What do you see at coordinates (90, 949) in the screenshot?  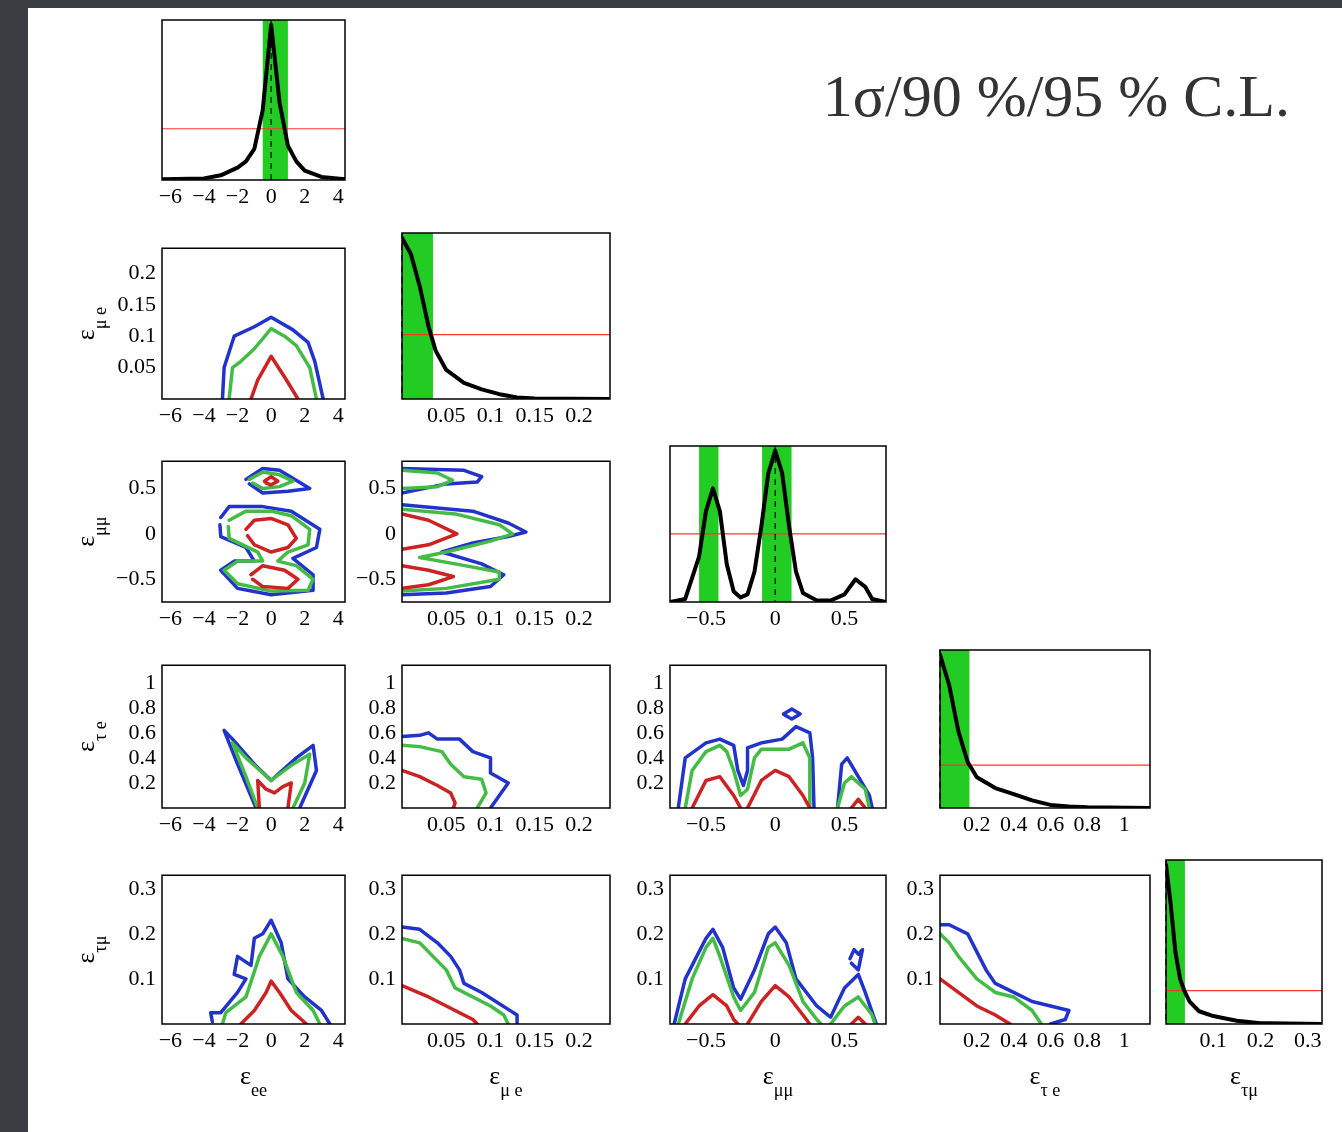 I see `y-axis-title: ετμ` at bounding box center [90, 949].